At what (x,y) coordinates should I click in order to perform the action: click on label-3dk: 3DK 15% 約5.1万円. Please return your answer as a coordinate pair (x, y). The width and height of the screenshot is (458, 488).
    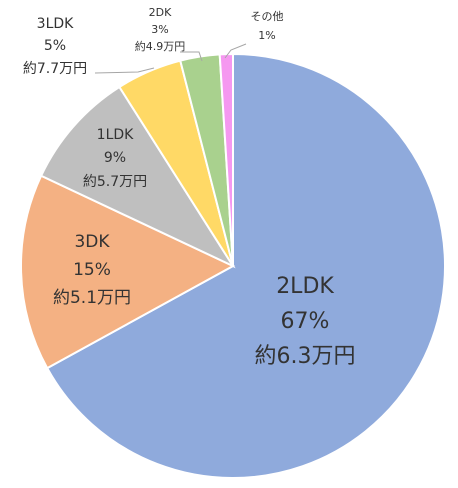
    Looking at the image, I should click on (92, 270).